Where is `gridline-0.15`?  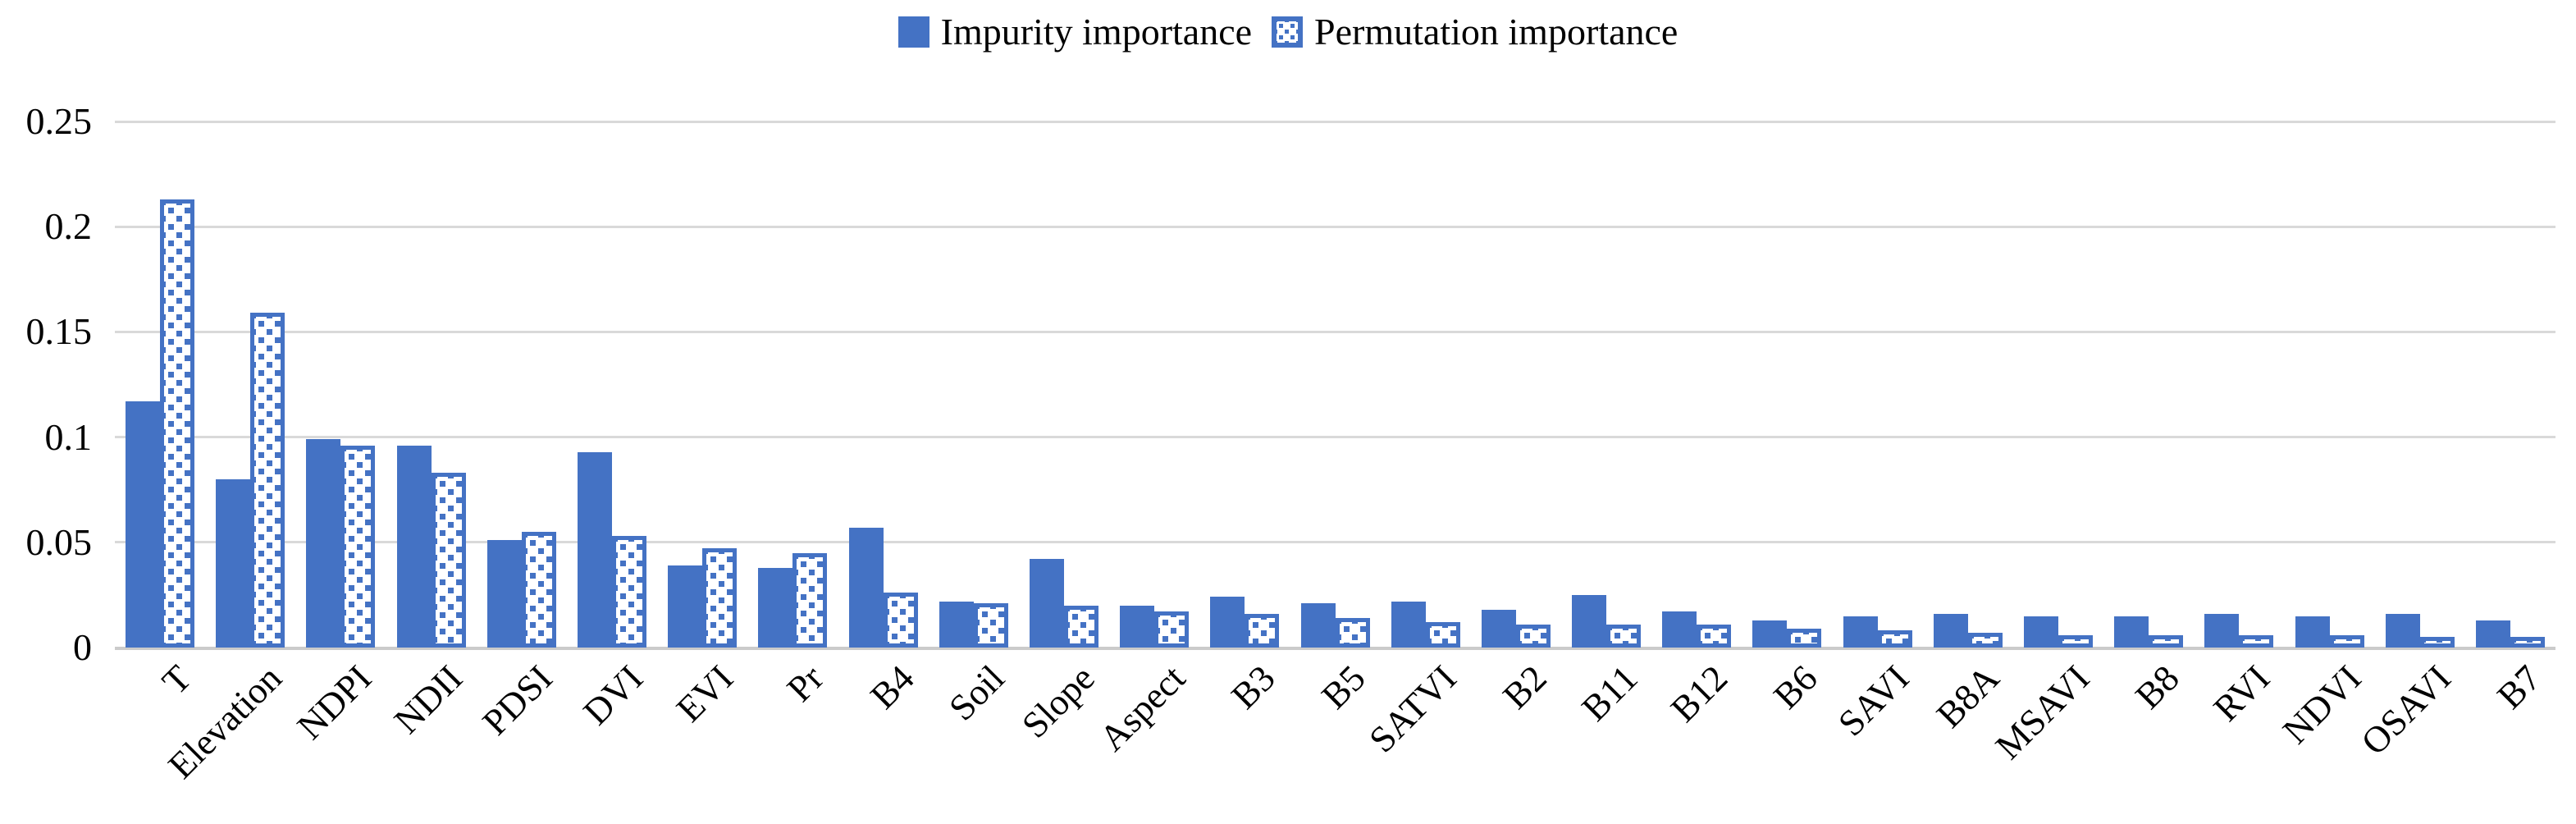 gridline-0.15 is located at coordinates (1335, 331).